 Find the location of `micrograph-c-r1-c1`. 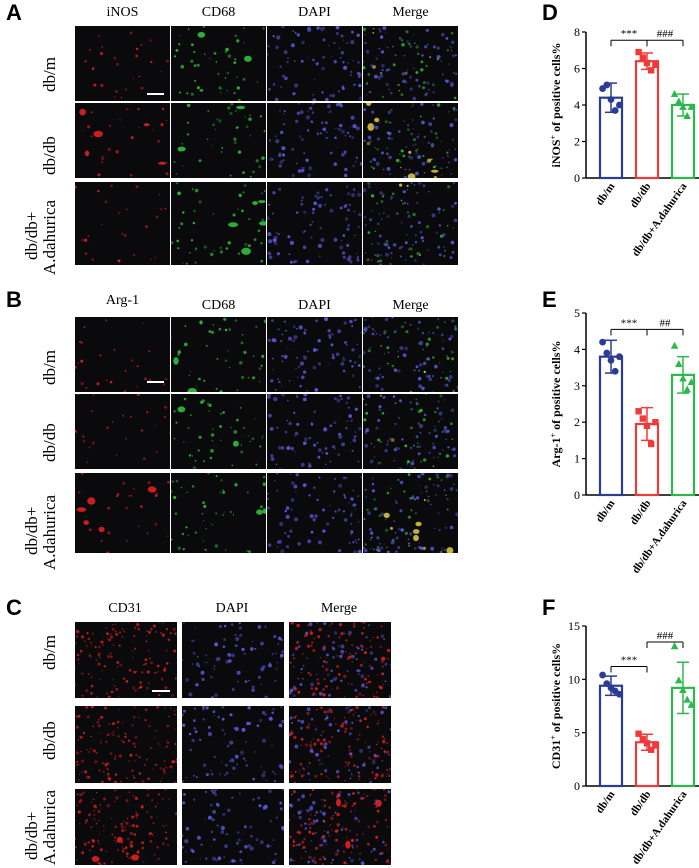

micrograph-c-r1-c1 is located at coordinates (126, 660).